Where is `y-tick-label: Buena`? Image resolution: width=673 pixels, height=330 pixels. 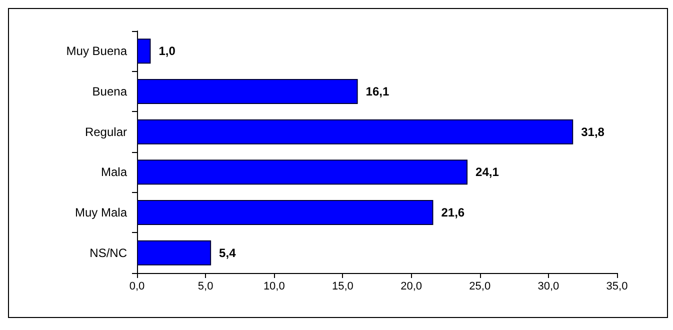 y-tick-label: Buena is located at coordinates (110, 91).